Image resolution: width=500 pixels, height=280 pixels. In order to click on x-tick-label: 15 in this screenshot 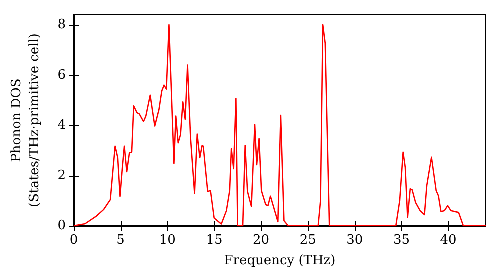, I will do `click(214, 240)`.